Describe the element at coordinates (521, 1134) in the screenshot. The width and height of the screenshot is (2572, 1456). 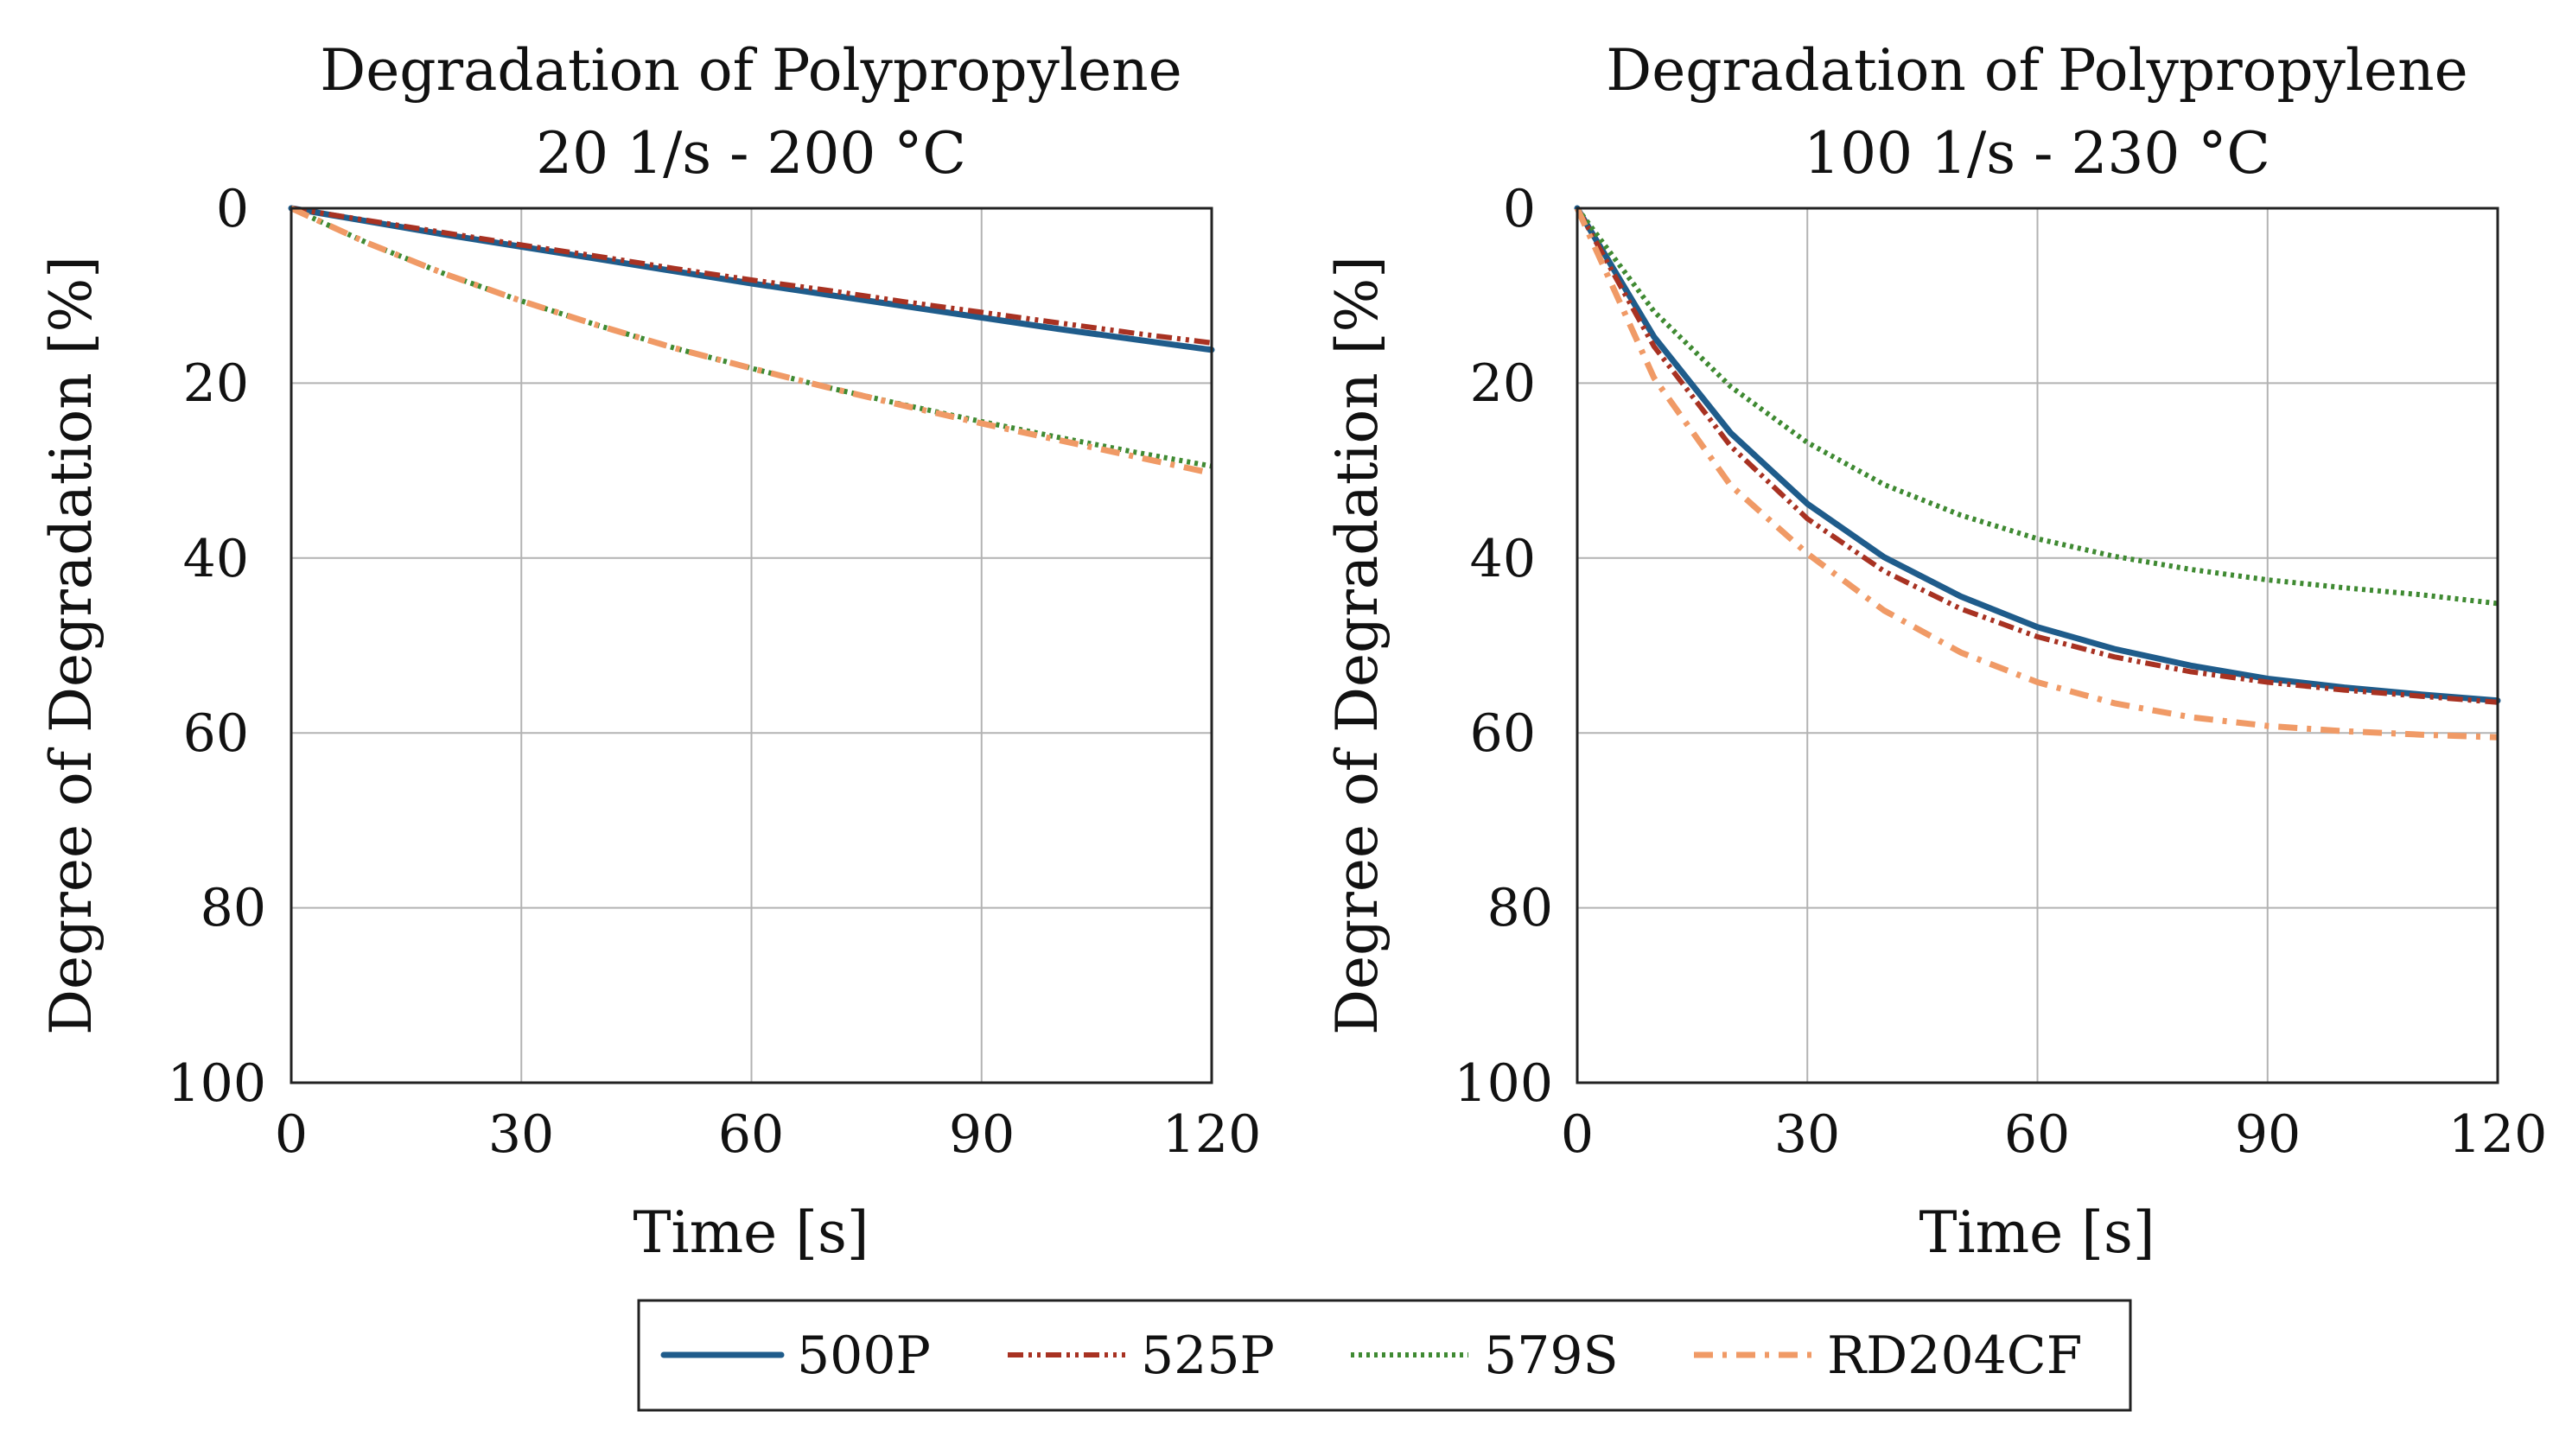
I see `chart-left-x-tick-30: 30` at that location.